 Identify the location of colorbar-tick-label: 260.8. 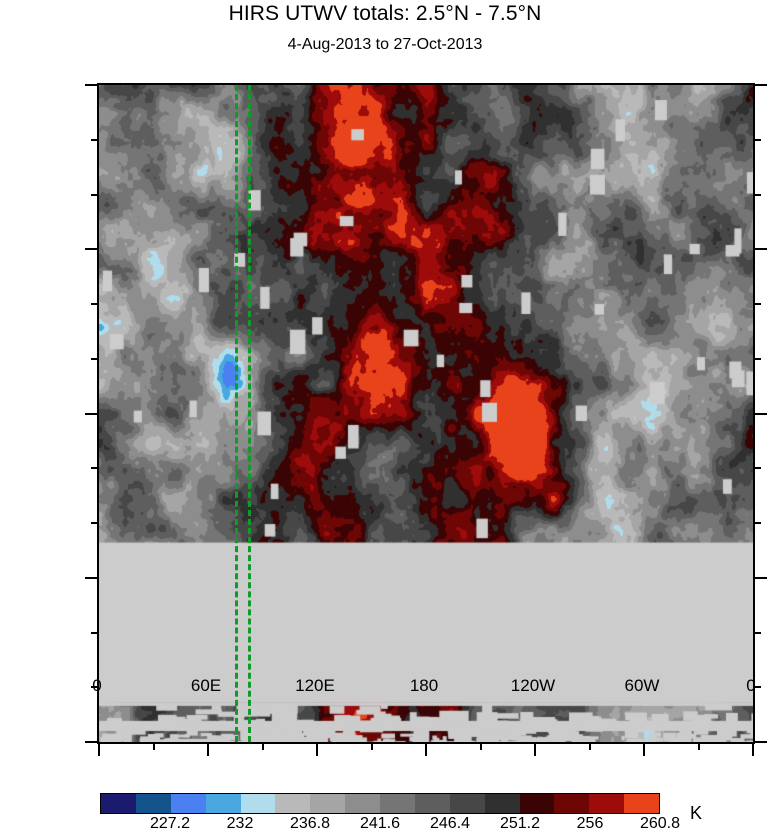
(660, 823).